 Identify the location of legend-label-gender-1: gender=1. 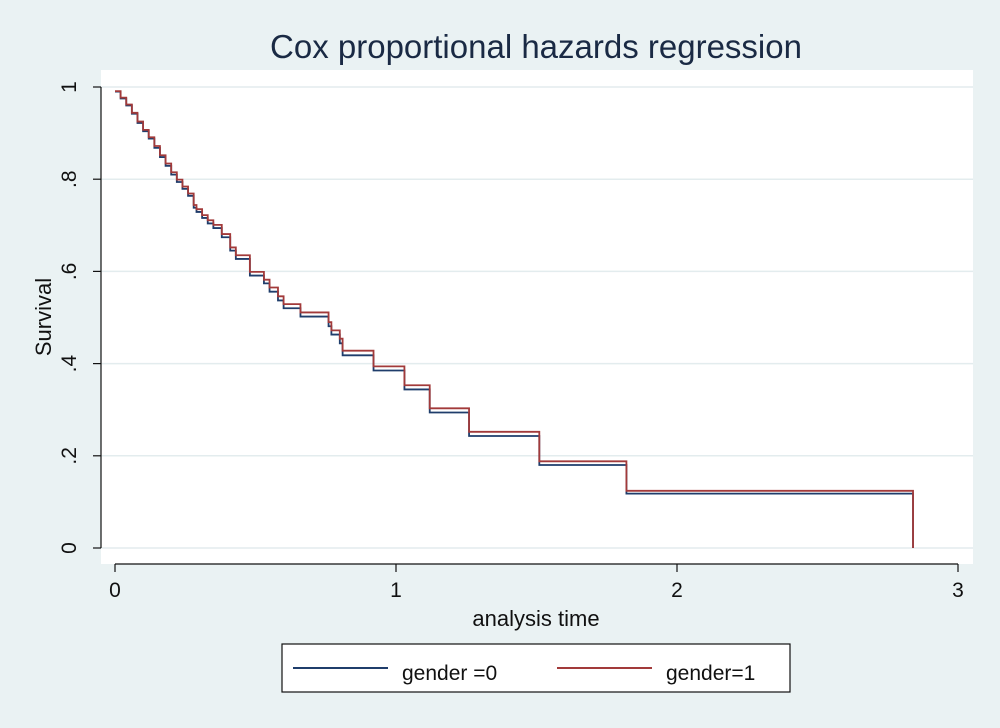
(710, 673).